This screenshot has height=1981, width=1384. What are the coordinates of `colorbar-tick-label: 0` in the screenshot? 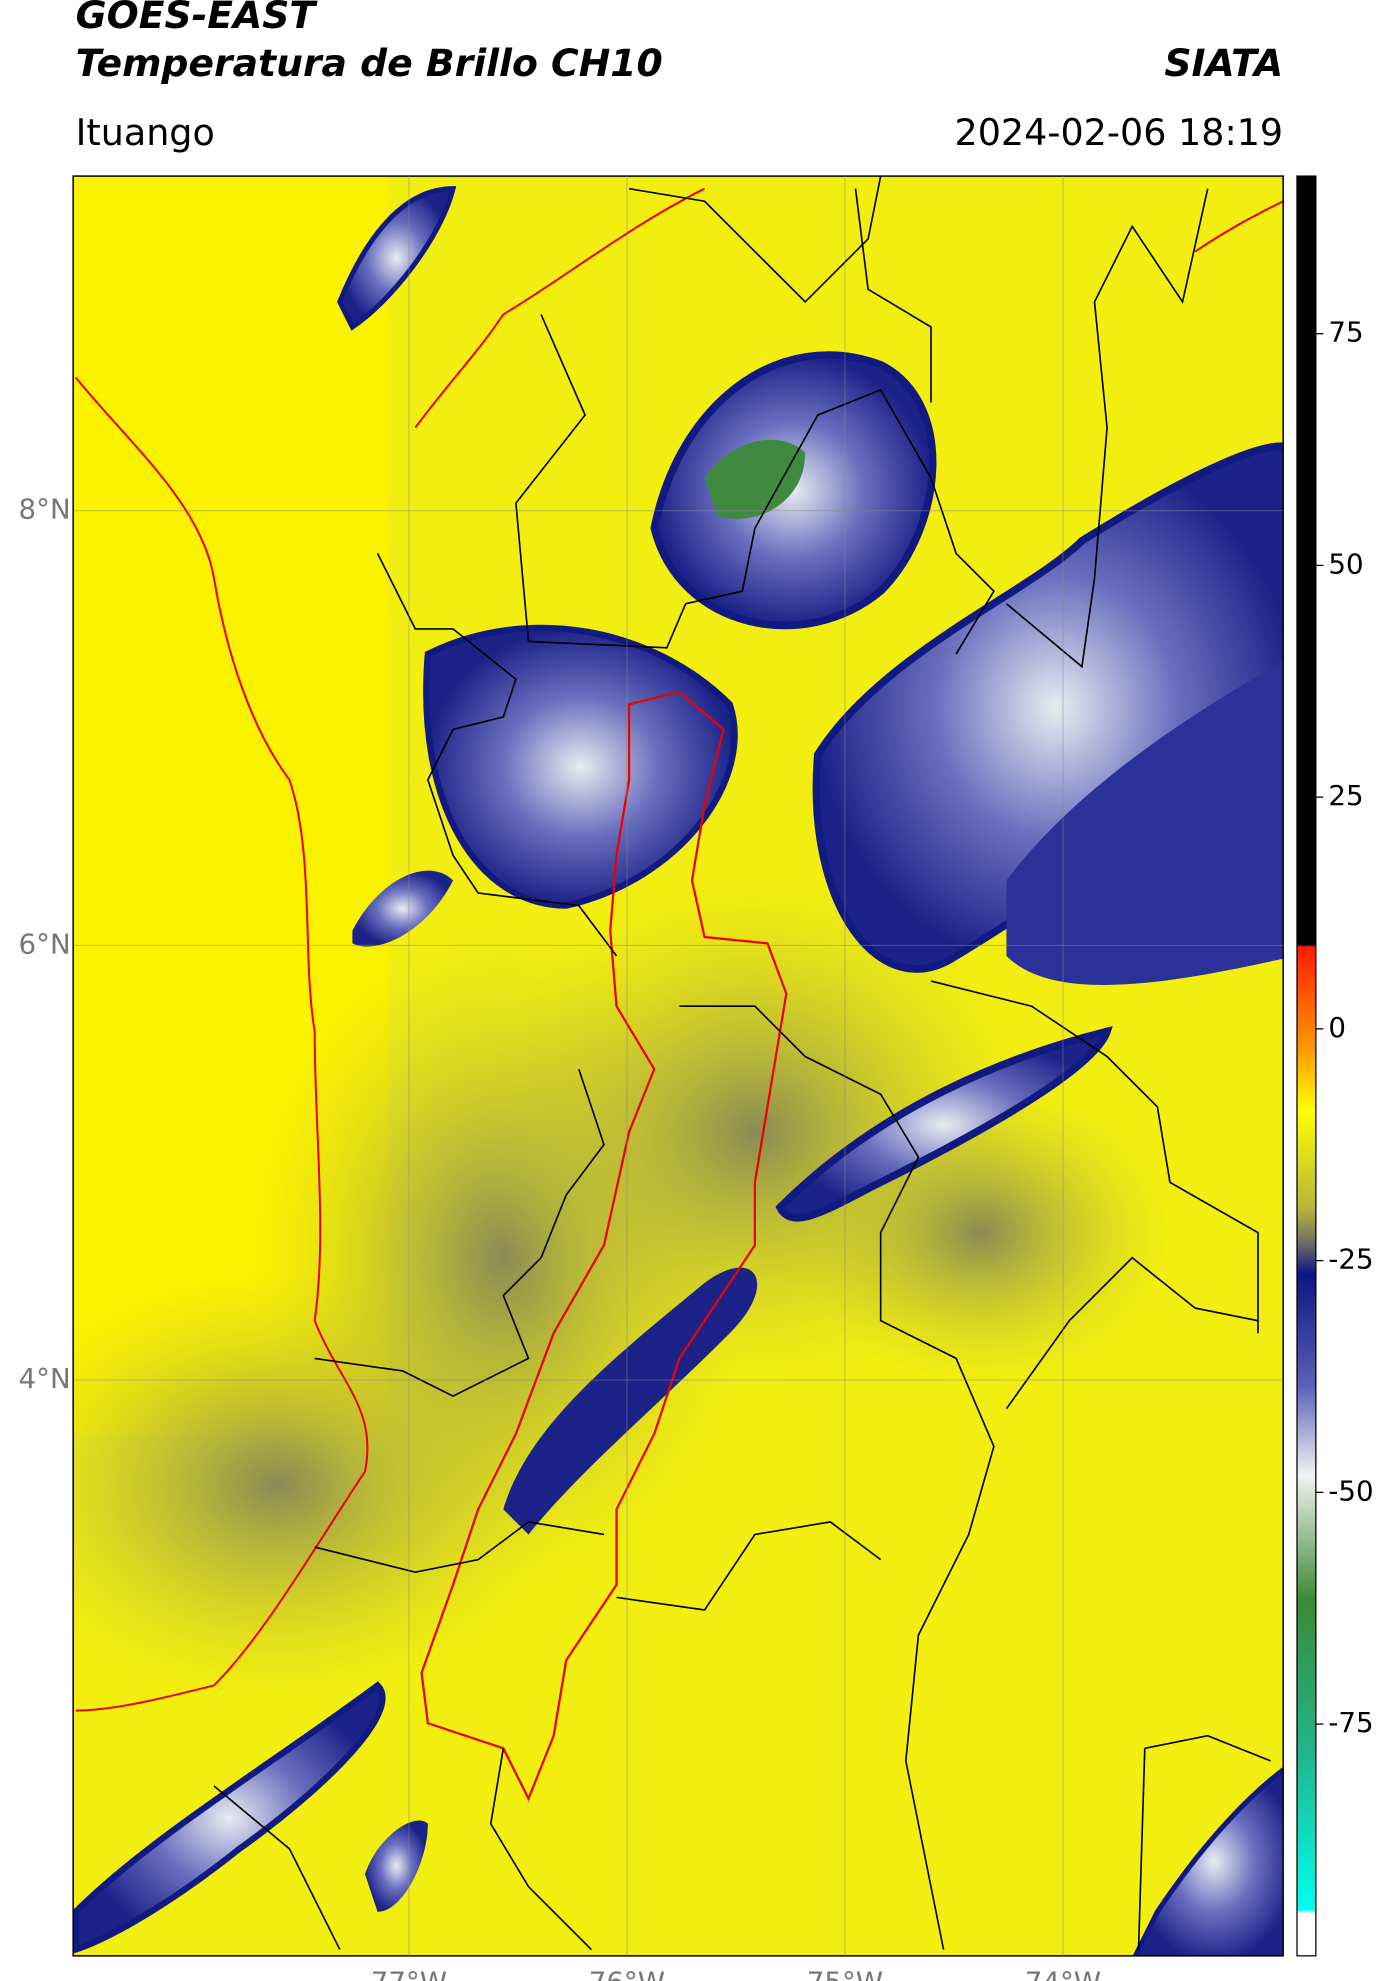 It's located at (1337, 1027).